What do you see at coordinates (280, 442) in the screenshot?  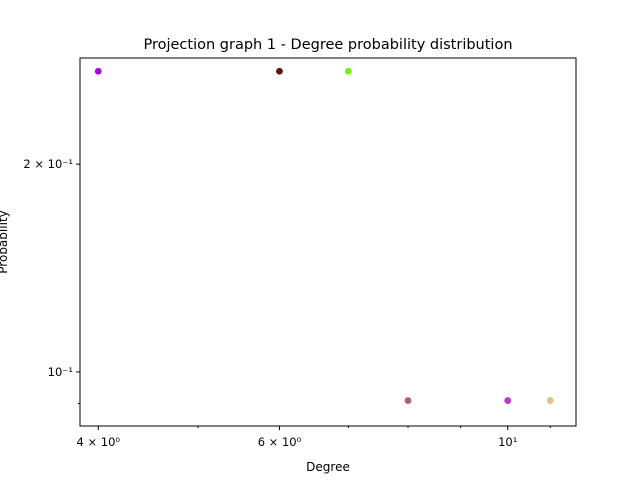 I see `x-tick-label: 6 × 10⁰` at bounding box center [280, 442].